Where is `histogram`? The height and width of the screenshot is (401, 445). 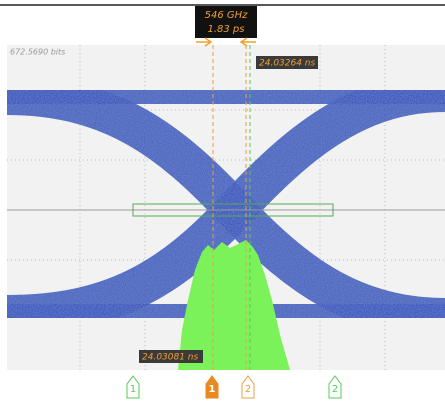 histogram is located at coordinates (234, 305).